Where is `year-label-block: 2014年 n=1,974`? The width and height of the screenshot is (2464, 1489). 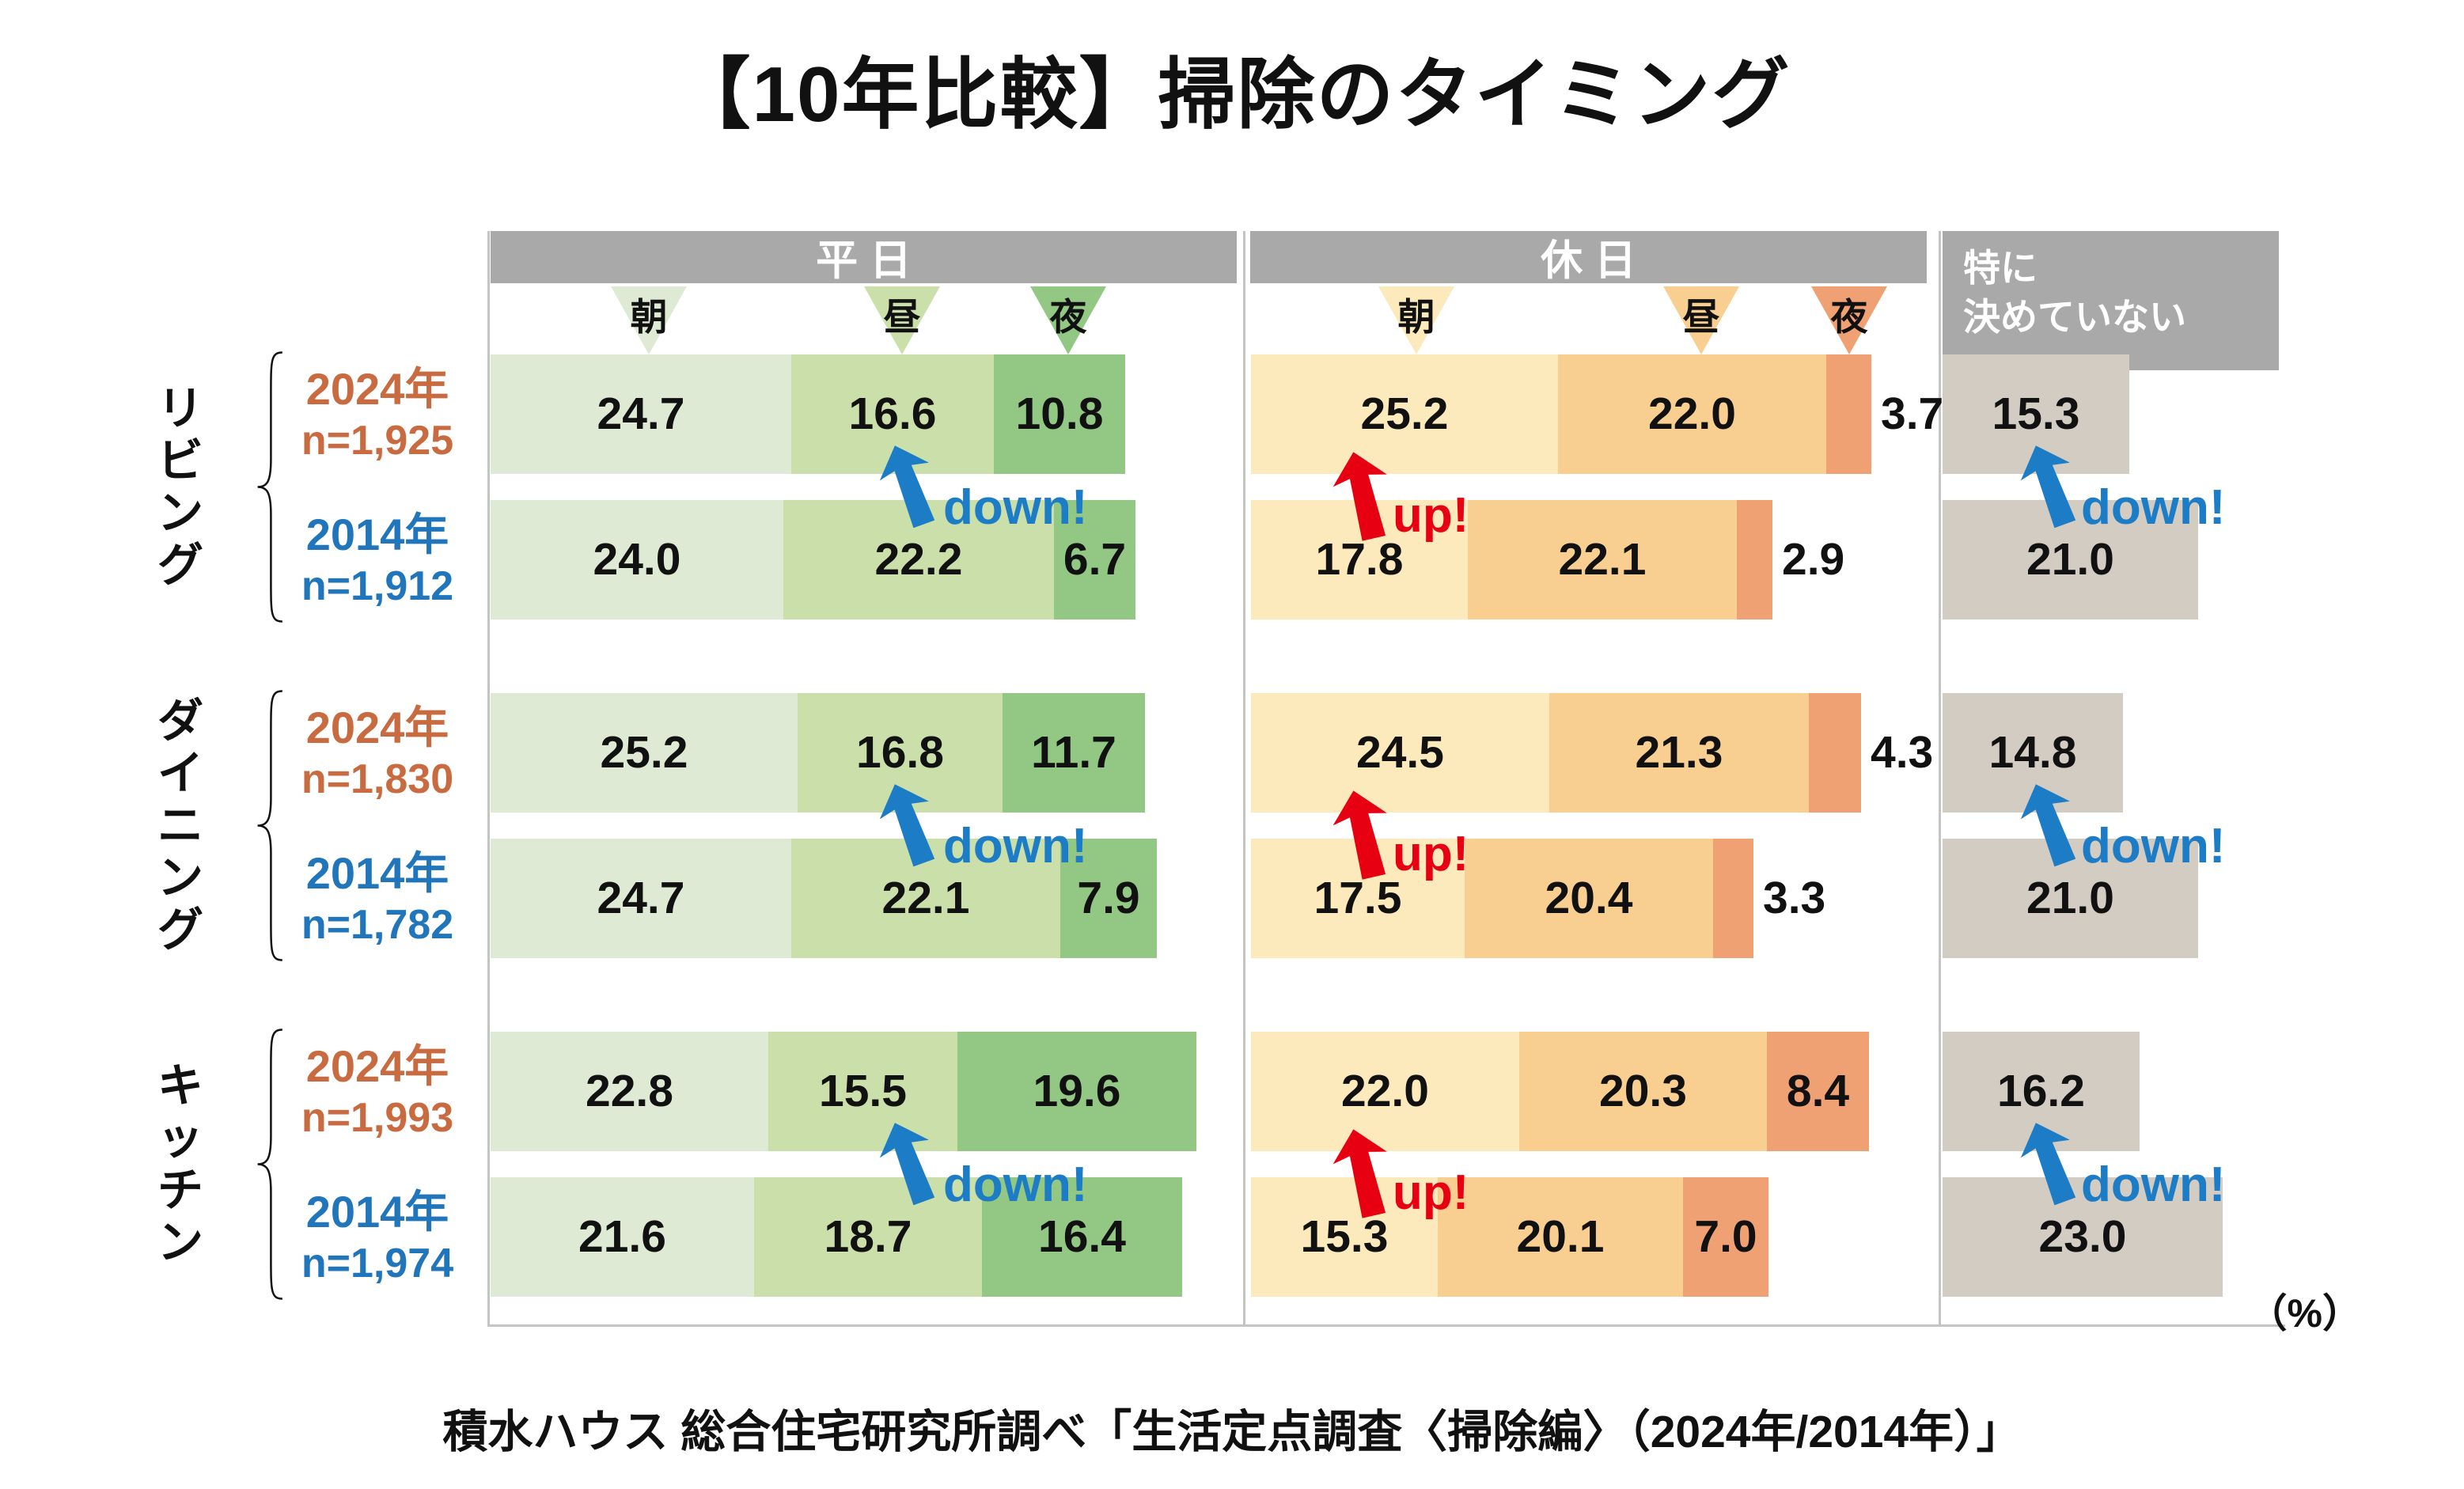
year-label-block: 2014年 n=1,974 is located at coordinates (377, 1236).